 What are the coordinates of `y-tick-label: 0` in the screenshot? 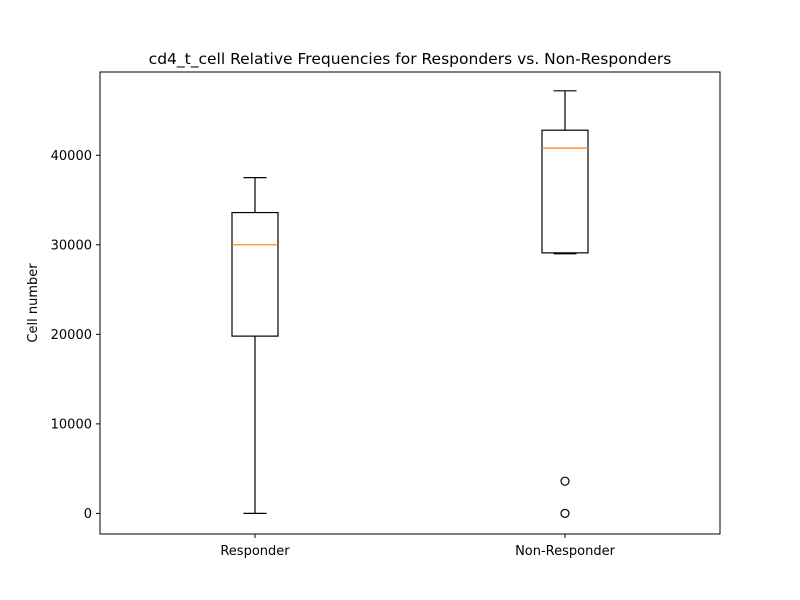 It's located at (88, 514).